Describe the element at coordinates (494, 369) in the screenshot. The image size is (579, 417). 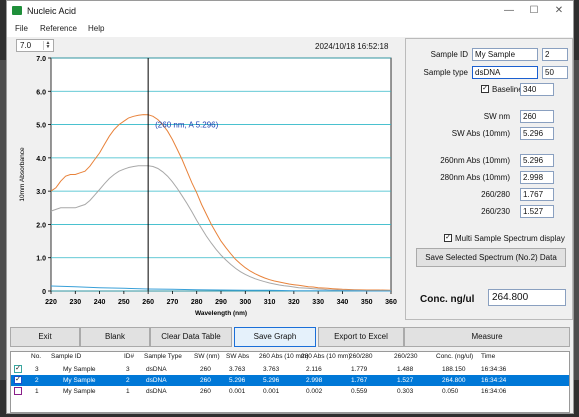
I see `table-cell: 16:34:36` at that location.